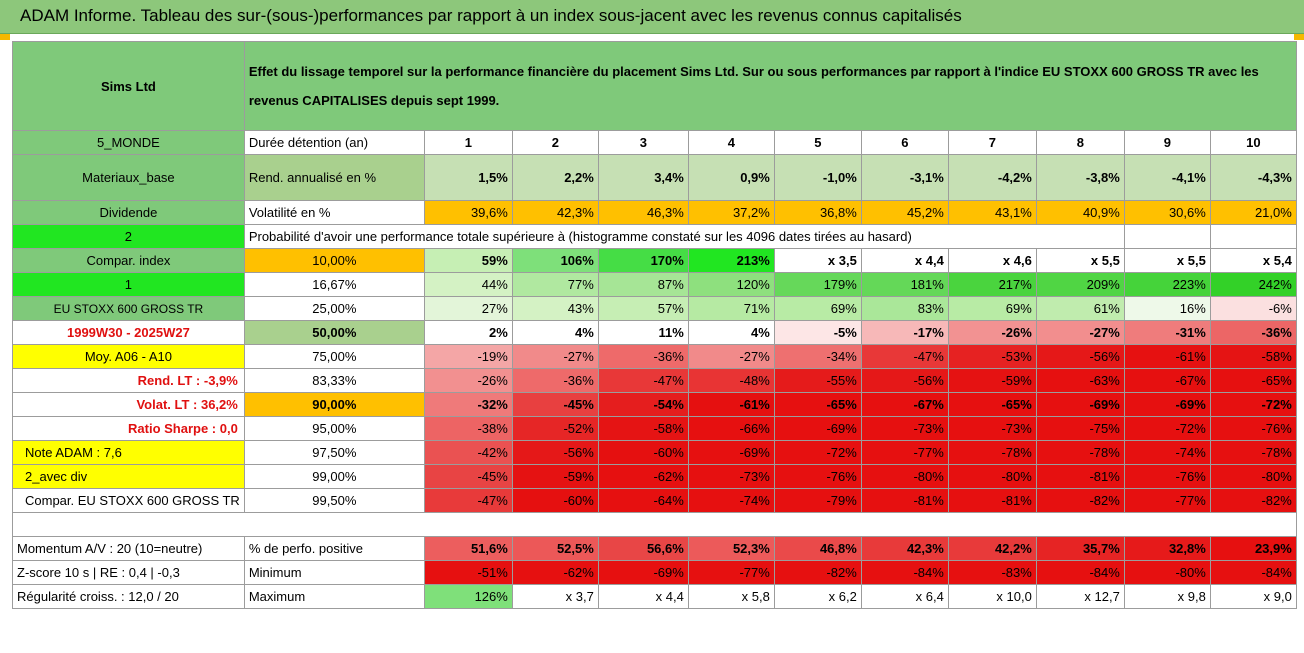 The height and width of the screenshot is (653, 1304). I want to click on min-cell: -80%, so click(1167, 572).